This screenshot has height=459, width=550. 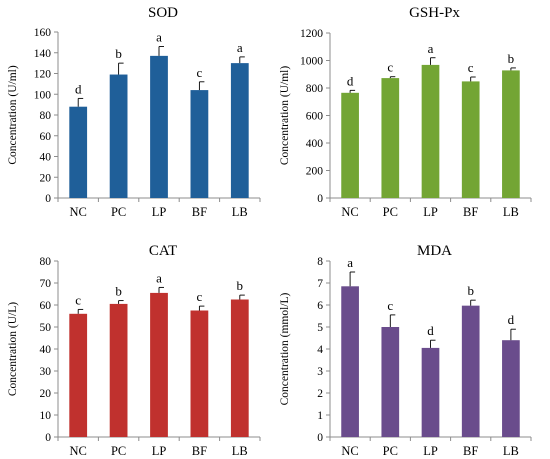 I want to click on chart-3-category-BF: BF, so click(x=199, y=451).